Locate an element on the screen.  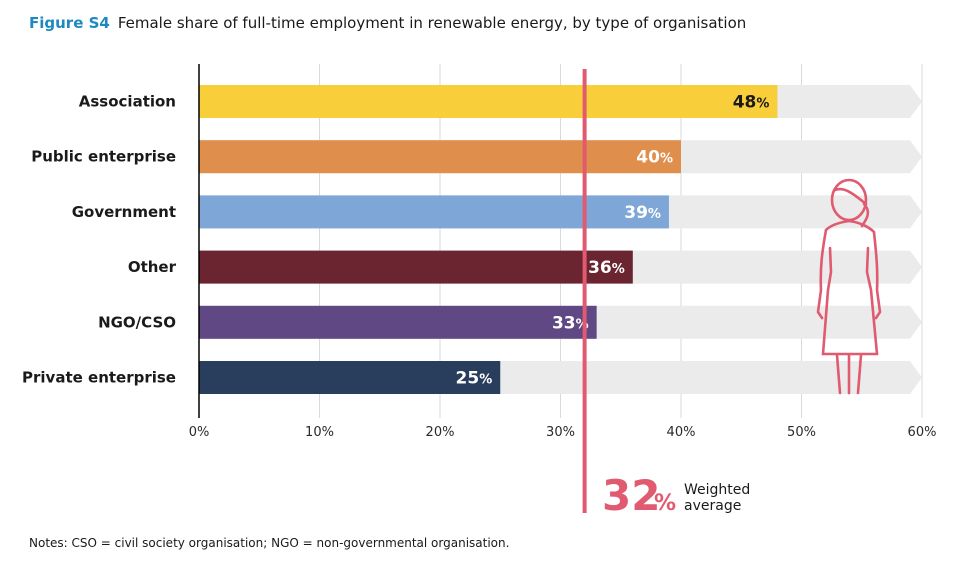
category-label: Public enterprise is located at coordinates (103, 157).